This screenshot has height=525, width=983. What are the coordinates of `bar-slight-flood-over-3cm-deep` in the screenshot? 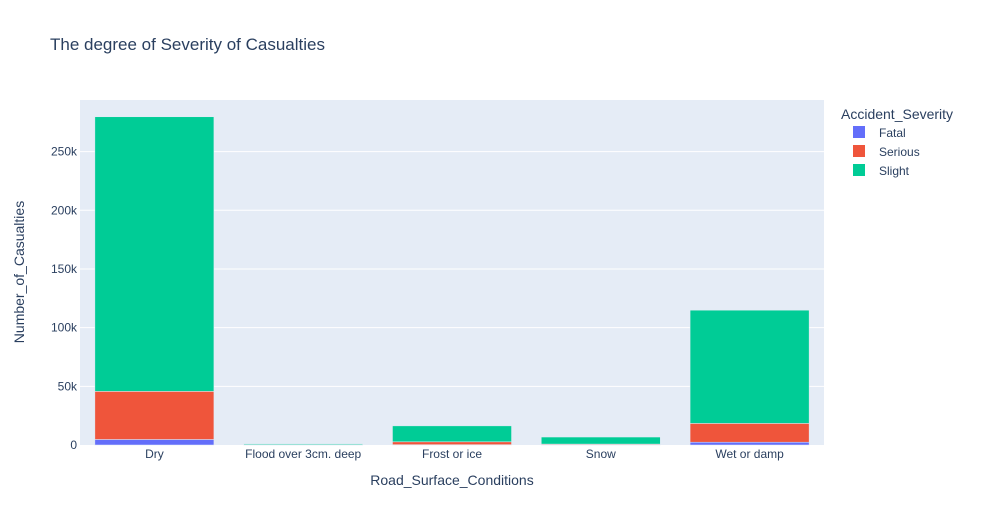 It's located at (303, 444).